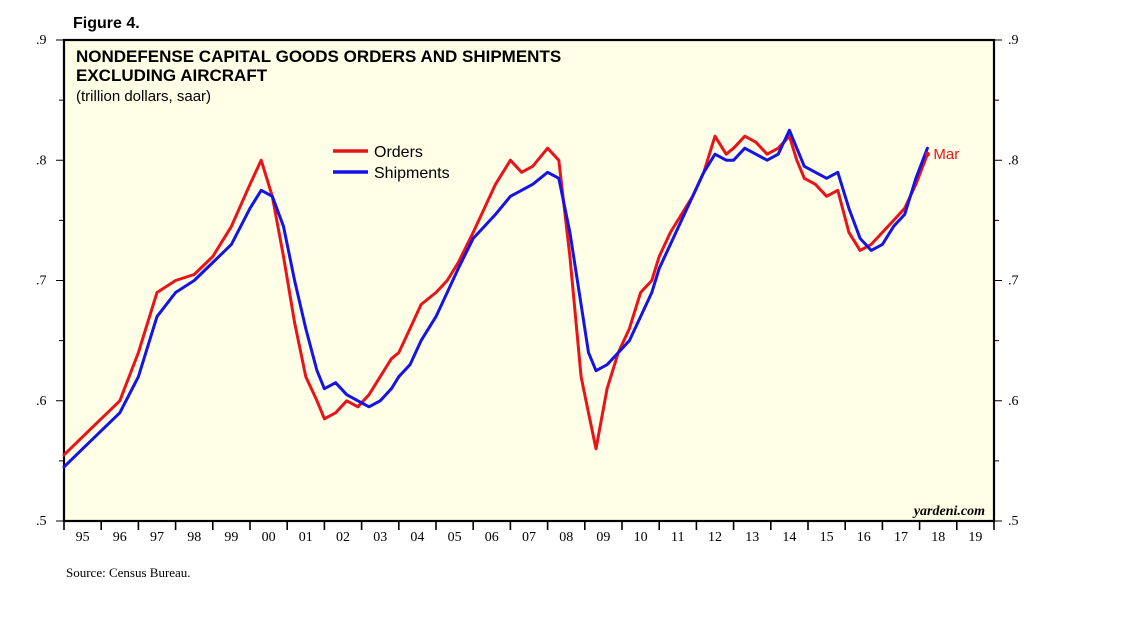 The image size is (1138, 621). I want to click on y-tick-label-left: .7, so click(41, 281).